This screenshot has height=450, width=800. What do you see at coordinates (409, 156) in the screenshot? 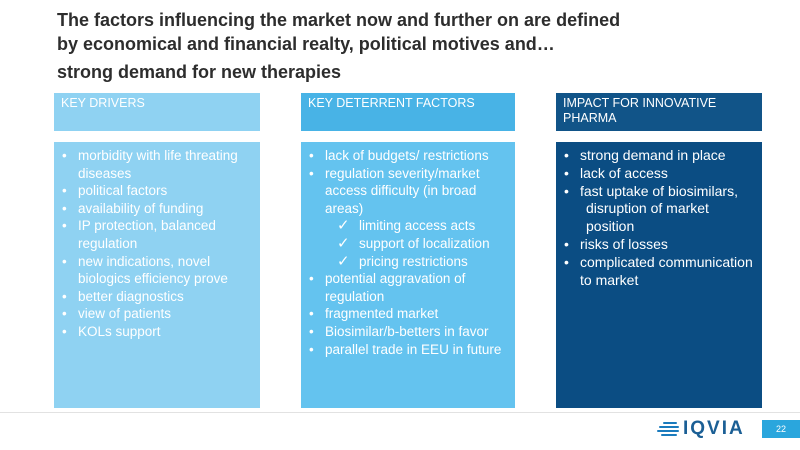
I see `list-item: lack of budgets/ restrictions` at bounding box center [409, 156].